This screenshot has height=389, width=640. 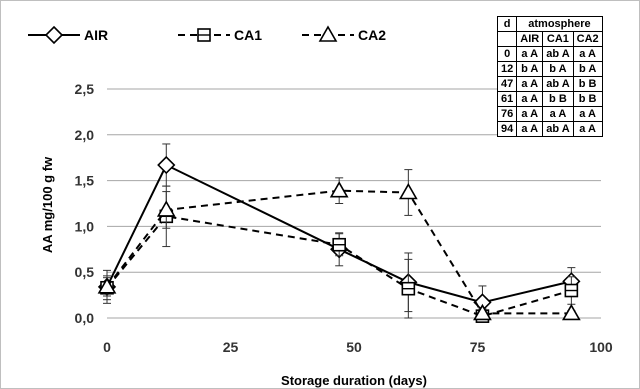 What do you see at coordinates (507, 129) in the screenshot?
I see `table-day-cell: 94` at bounding box center [507, 129].